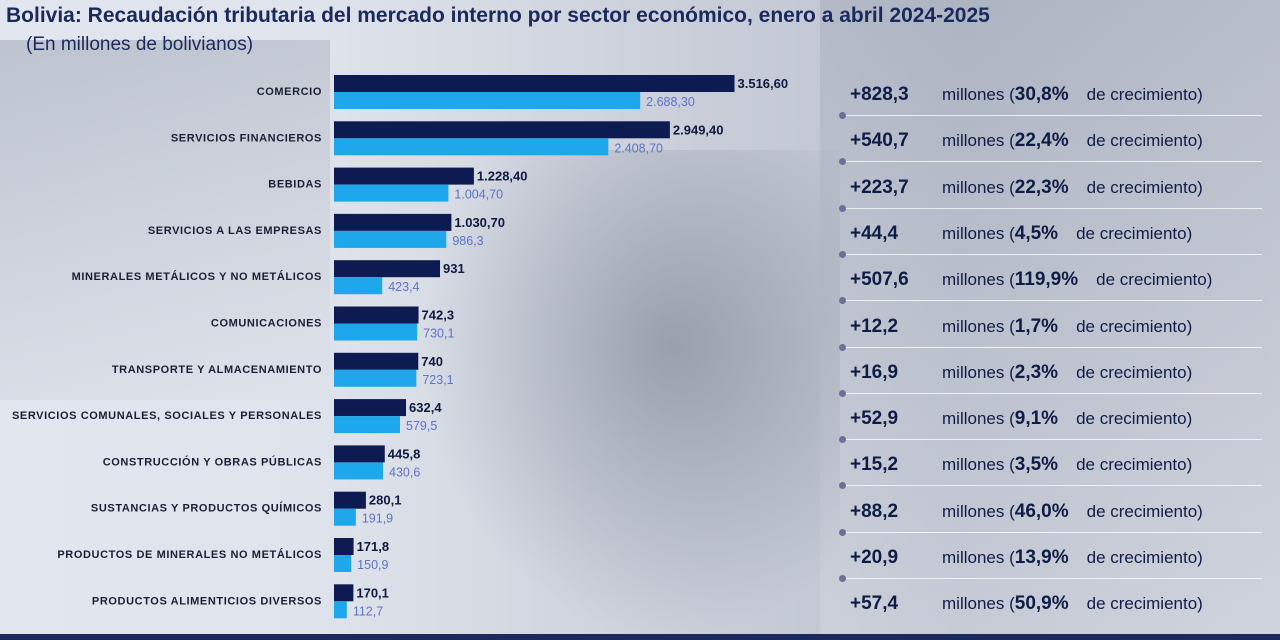 Image resolution: width=1280 pixels, height=640 pixels. Describe the element at coordinates (1041, 94) in the screenshot. I see `growth-percent: 30,8%` at that location.